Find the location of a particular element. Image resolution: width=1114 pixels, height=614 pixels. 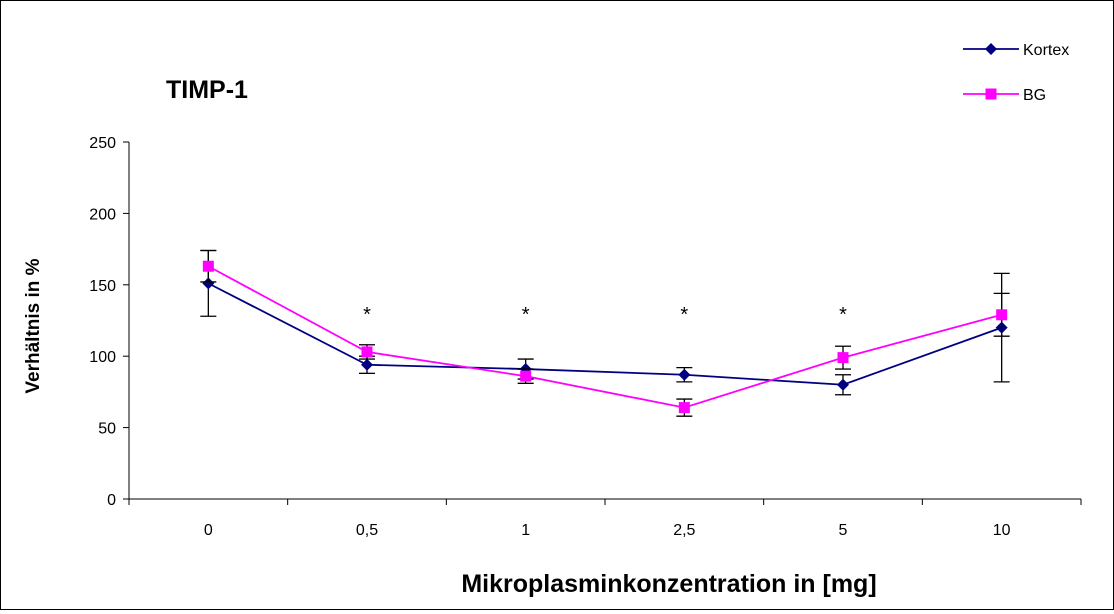

x-tick-label: 2,5 is located at coordinates (684, 530).